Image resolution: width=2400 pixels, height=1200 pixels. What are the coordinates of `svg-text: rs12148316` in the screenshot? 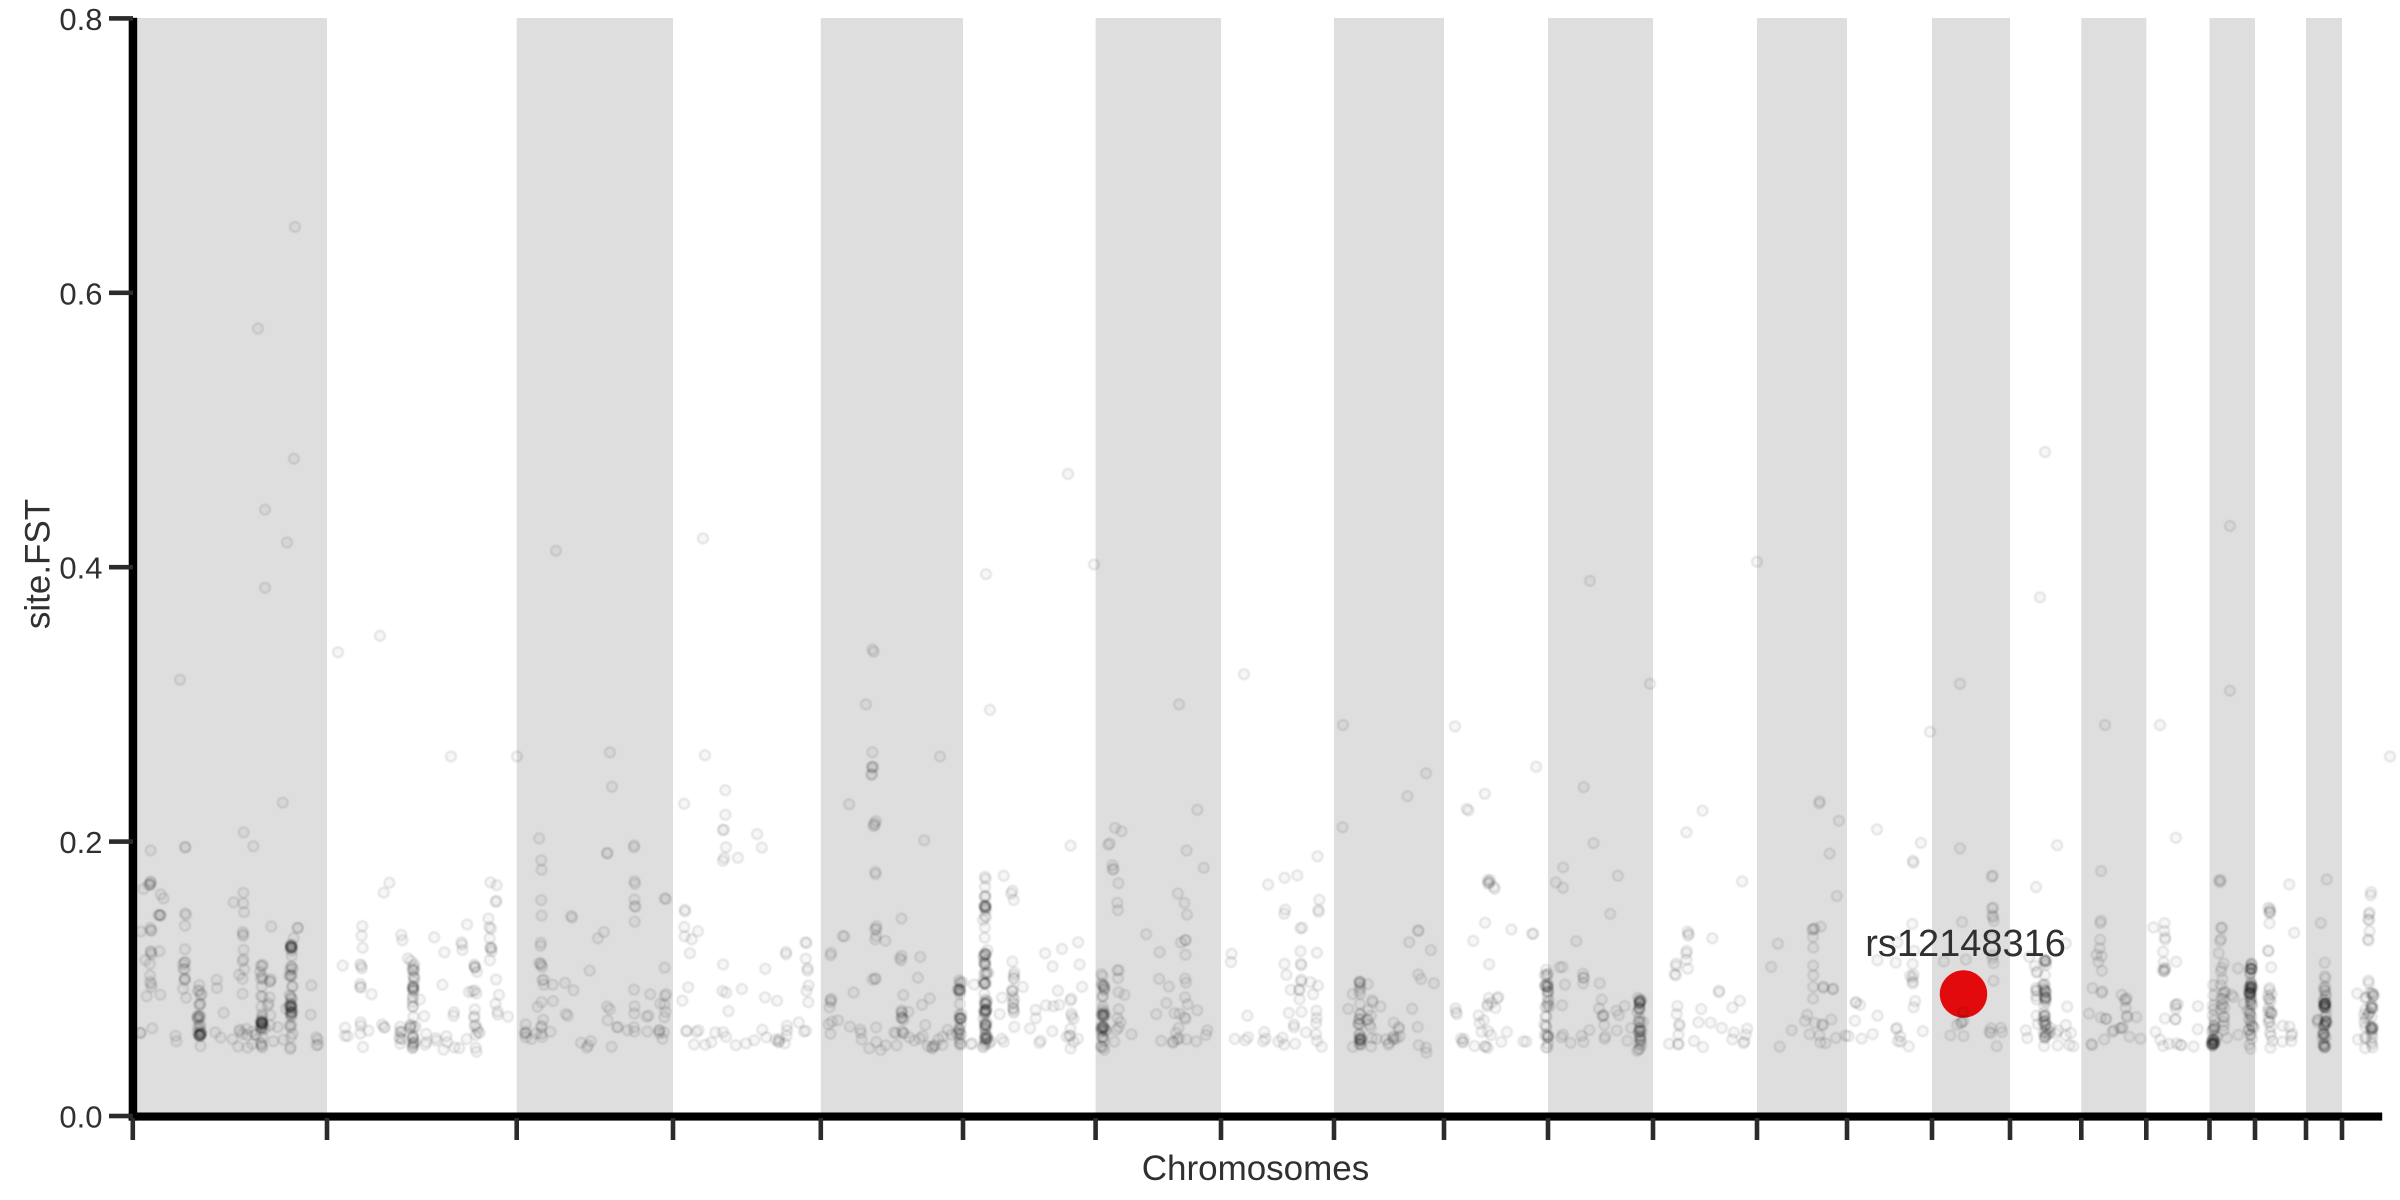 It's located at (1965, 944).